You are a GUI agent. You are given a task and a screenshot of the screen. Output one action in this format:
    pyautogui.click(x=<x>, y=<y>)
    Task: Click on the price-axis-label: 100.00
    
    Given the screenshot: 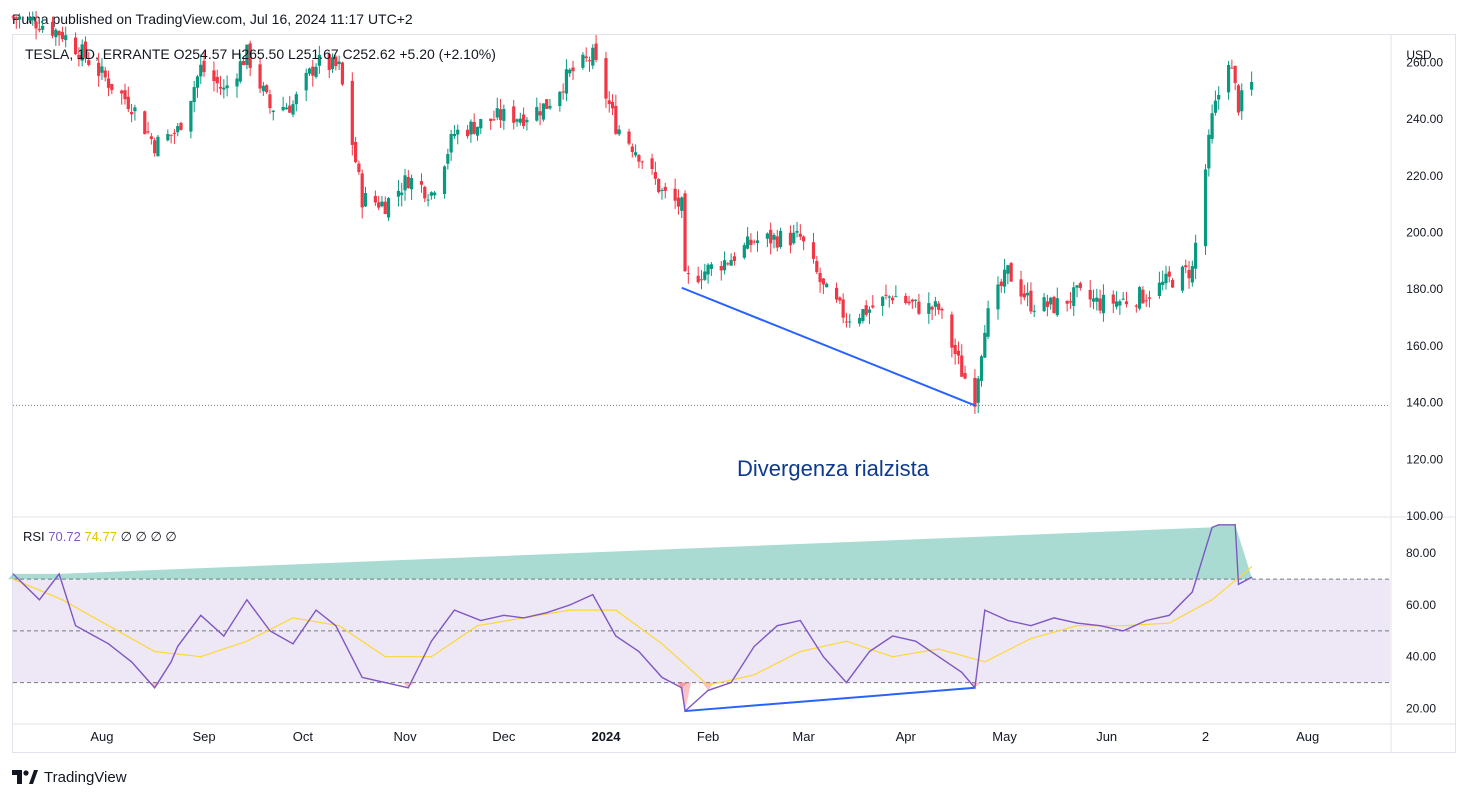 What is the action you would take?
    pyautogui.click(x=1424, y=516)
    